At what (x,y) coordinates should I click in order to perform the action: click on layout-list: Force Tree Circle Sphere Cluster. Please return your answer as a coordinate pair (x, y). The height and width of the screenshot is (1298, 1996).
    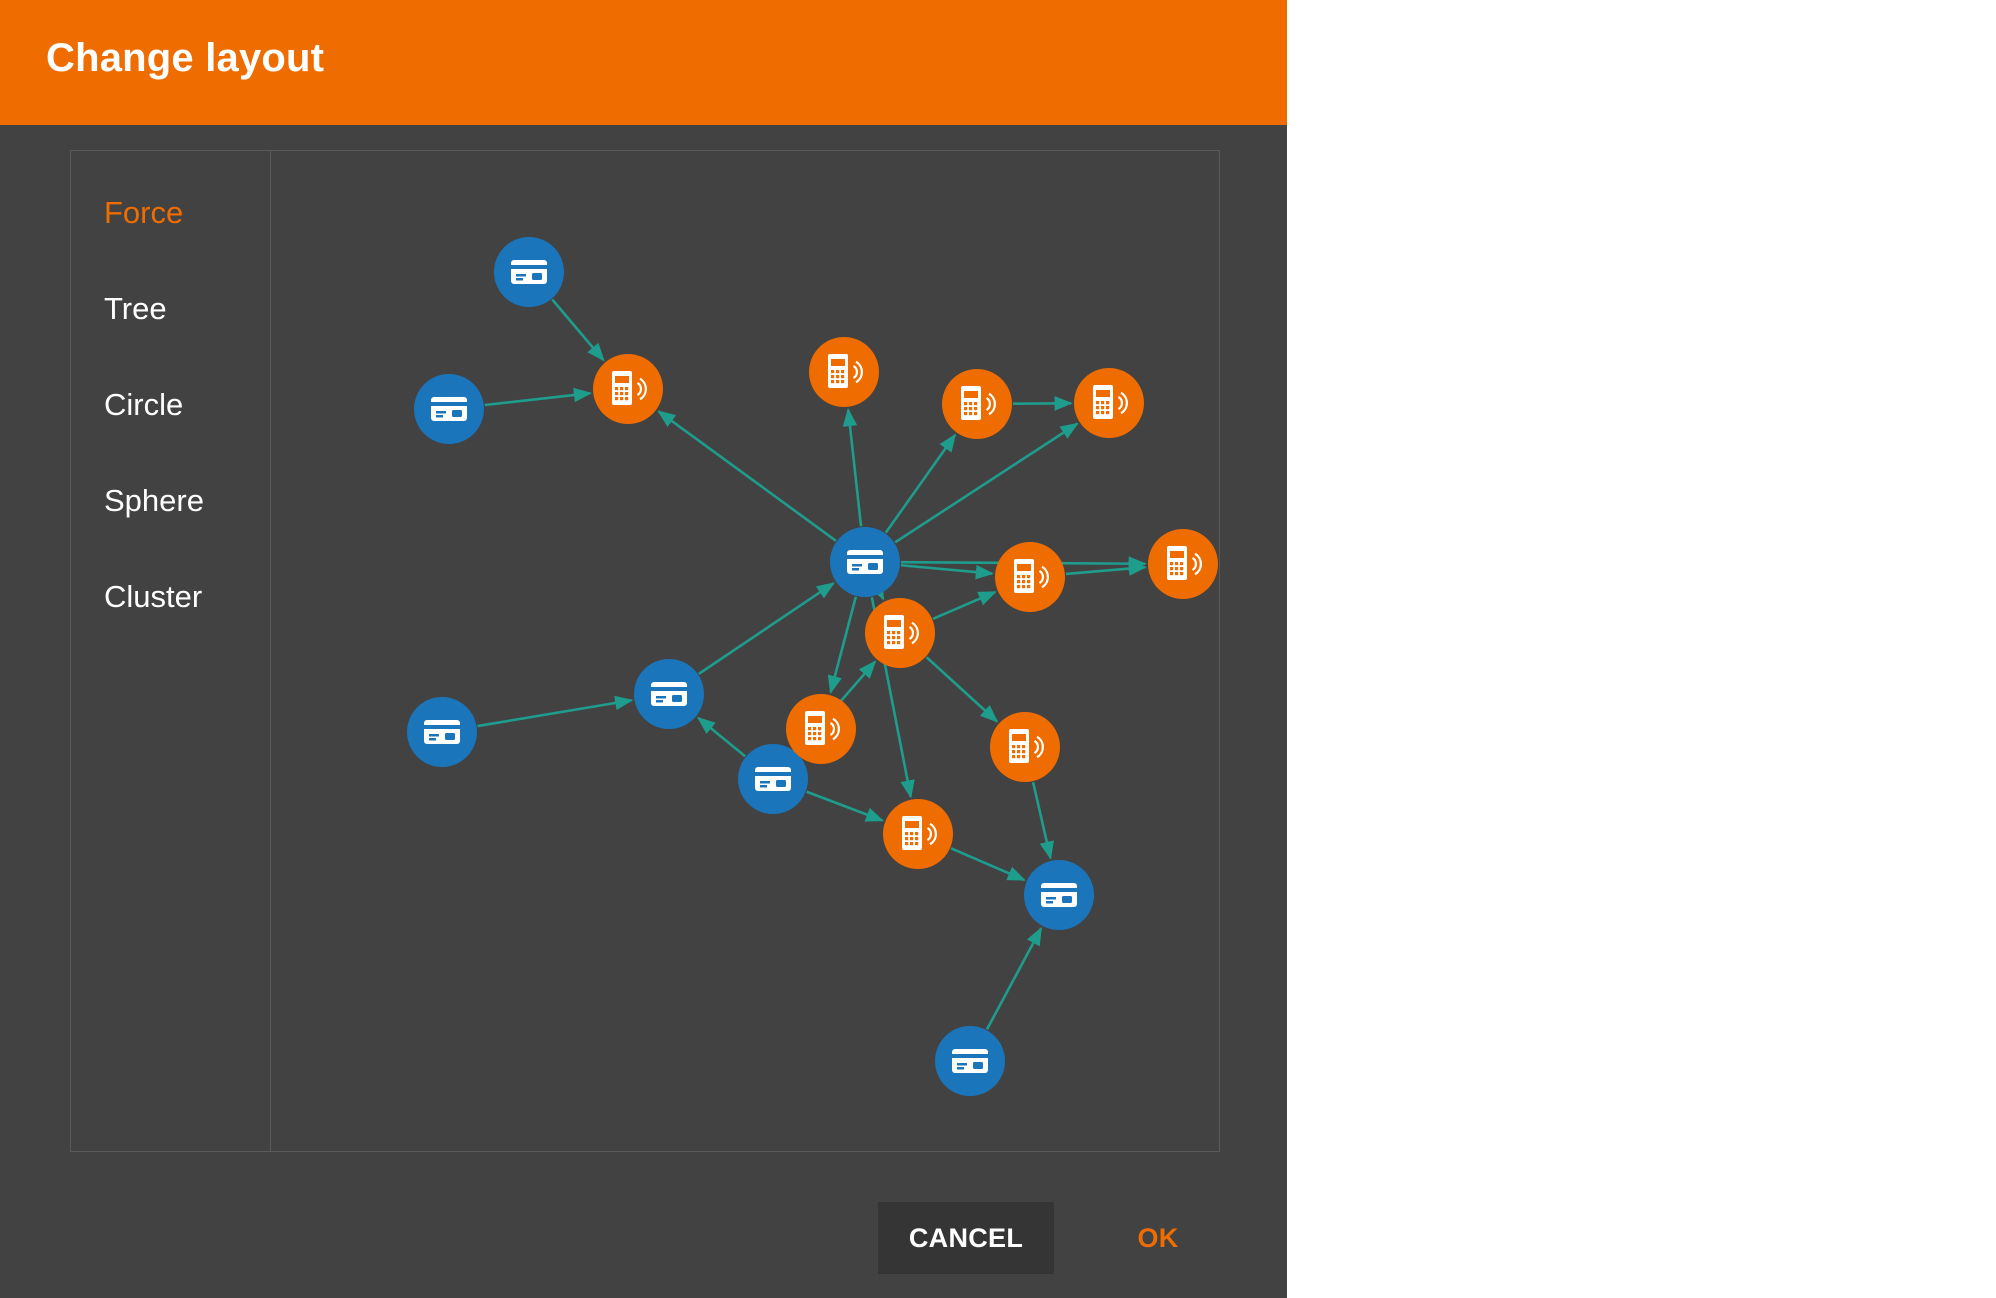
    Looking at the image, I should click on (171, 651).